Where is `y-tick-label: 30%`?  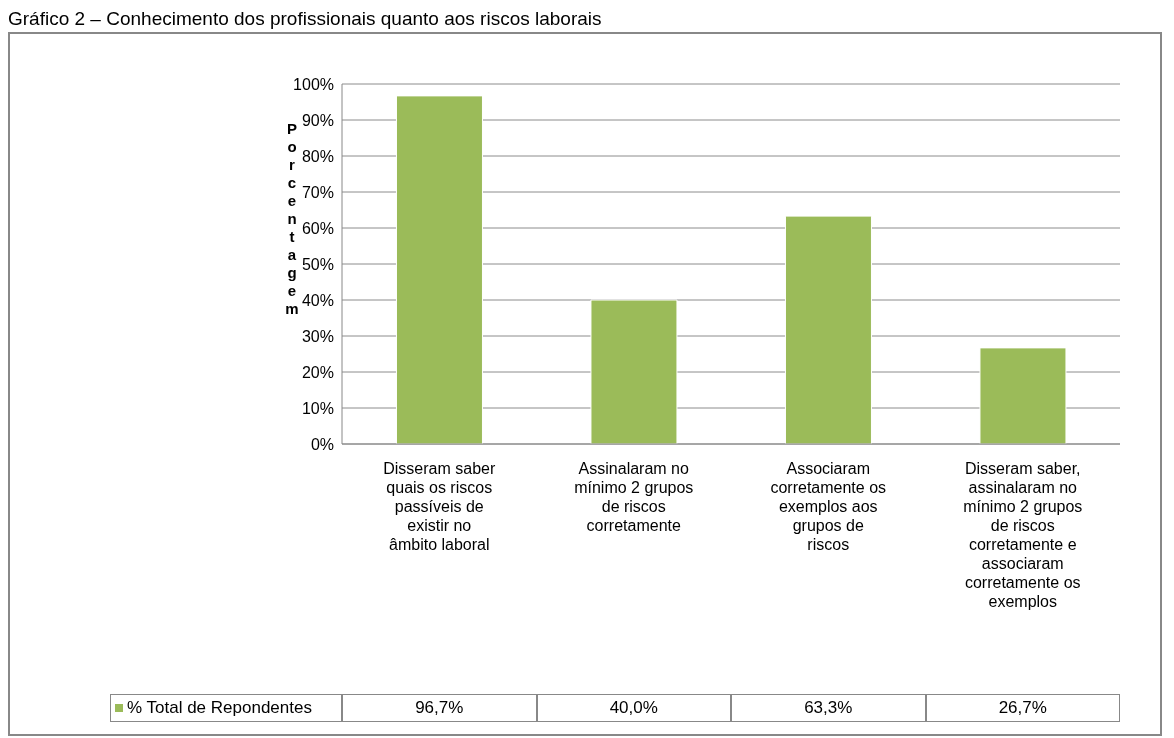
y-tick-label: 30% is located at coordinates (317, 336).